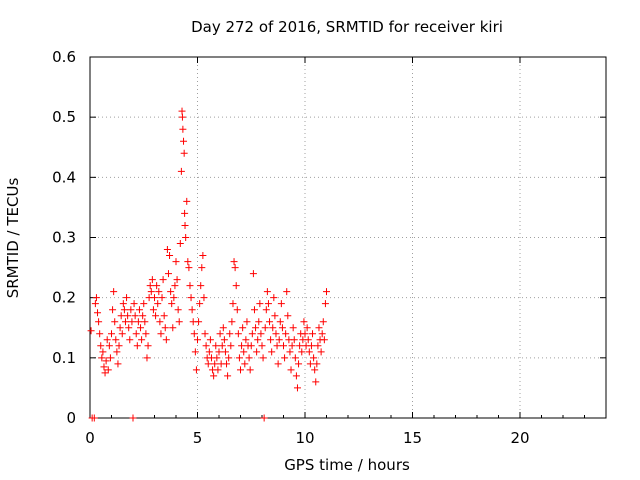 This screenshot has width=640, height=480. What do you see at coordinates (64, 177) in the screenshot?
I see `y-tick-label: 0.4` at bounding box center [64, 177].